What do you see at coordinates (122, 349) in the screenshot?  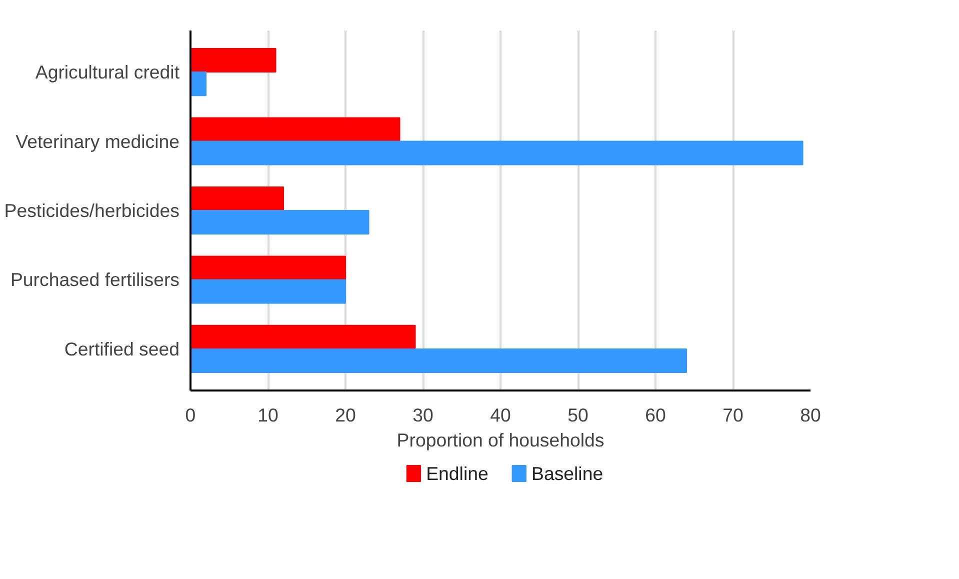 I see `y-tick-label: Certified seed` at bounding box center [122, 349].